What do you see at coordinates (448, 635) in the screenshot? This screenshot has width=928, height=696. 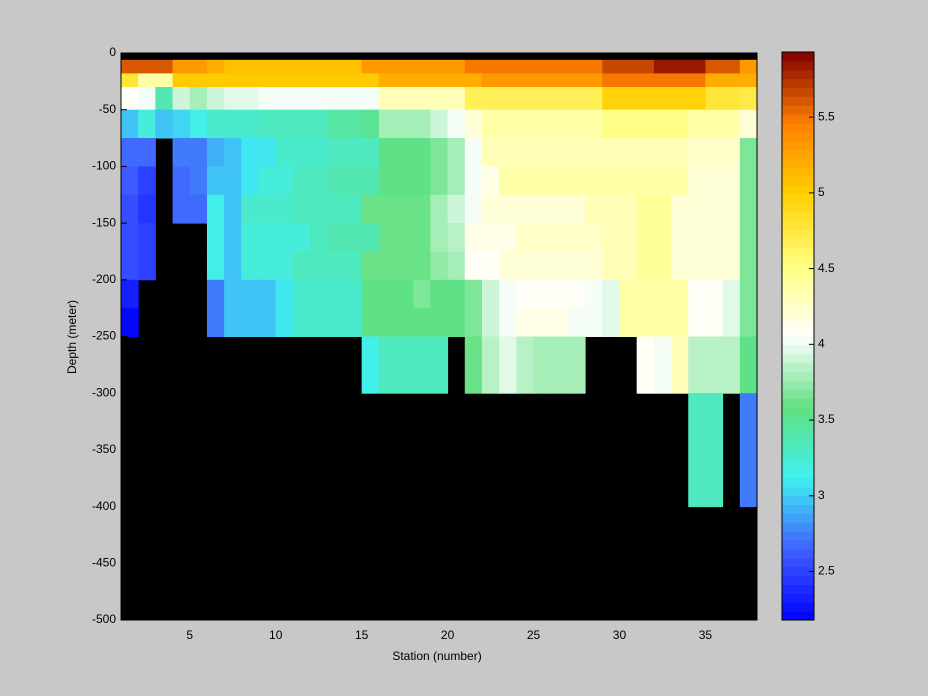 I see `x-tick-label: 20` at bounding box center [448, 635].